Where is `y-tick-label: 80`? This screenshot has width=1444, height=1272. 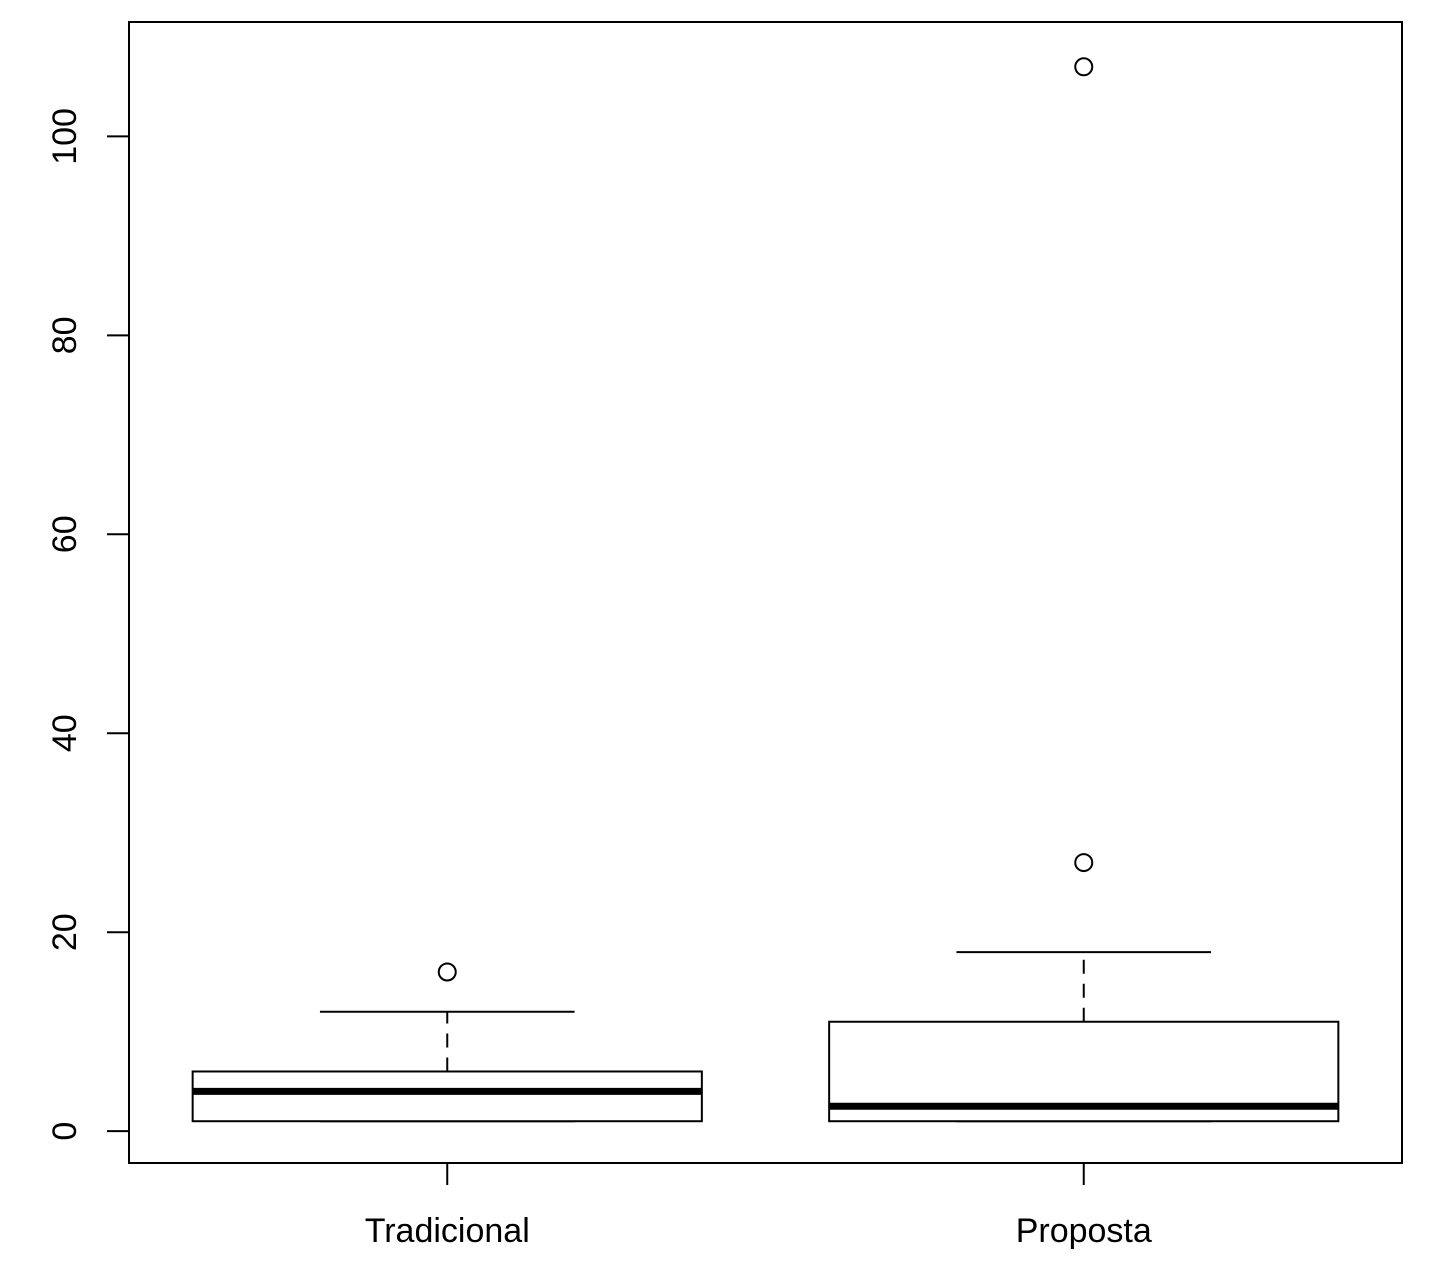
y-tick-label: 80 is located at coordinates (65, 335).